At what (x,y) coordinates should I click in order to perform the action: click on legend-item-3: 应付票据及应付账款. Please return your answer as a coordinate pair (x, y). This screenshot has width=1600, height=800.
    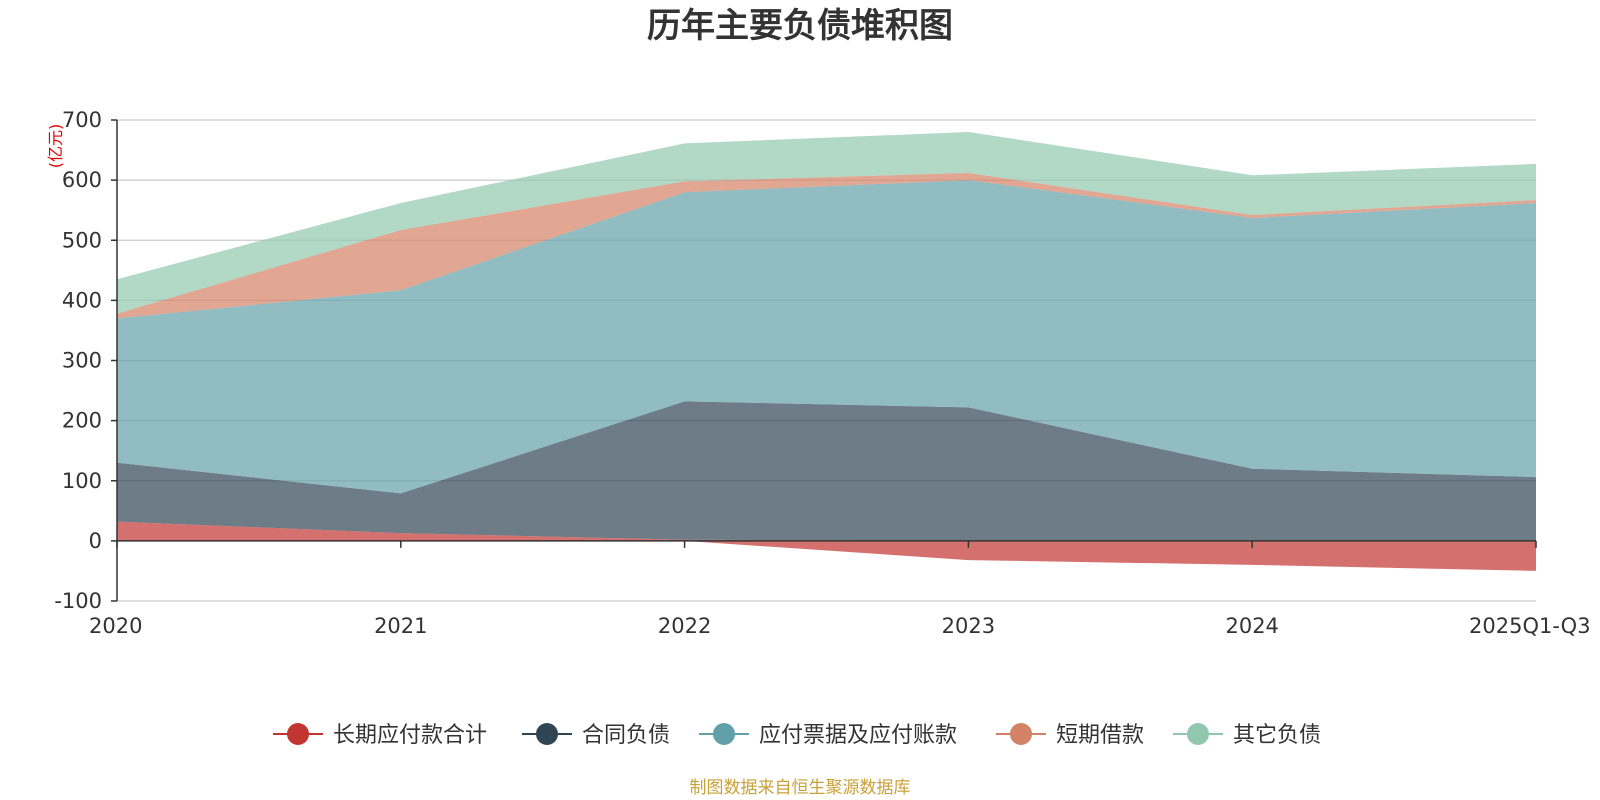
    Looking at the image, I should click on (828, 735).